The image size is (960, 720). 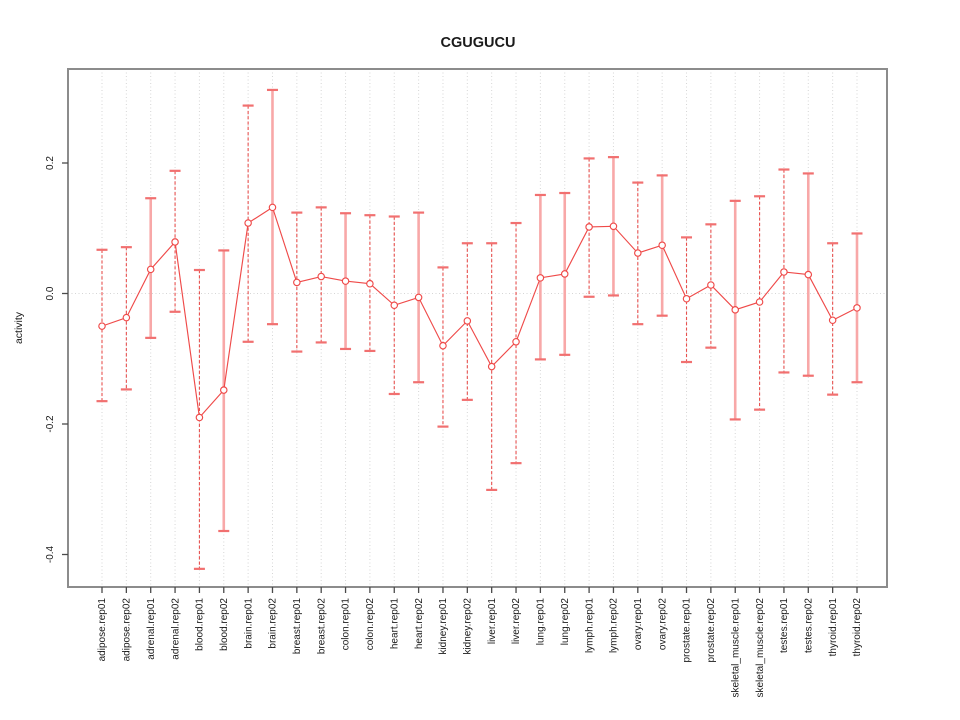 What do you see at coordinates (370, 624) in the screenshot?
I see `x-tick-label: colon.rep02` at bounding box center [370, 624].